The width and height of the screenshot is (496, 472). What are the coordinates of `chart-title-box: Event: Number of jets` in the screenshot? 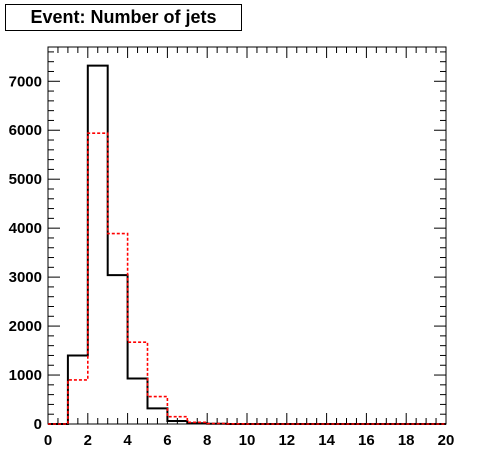 It's located at (123, 17).